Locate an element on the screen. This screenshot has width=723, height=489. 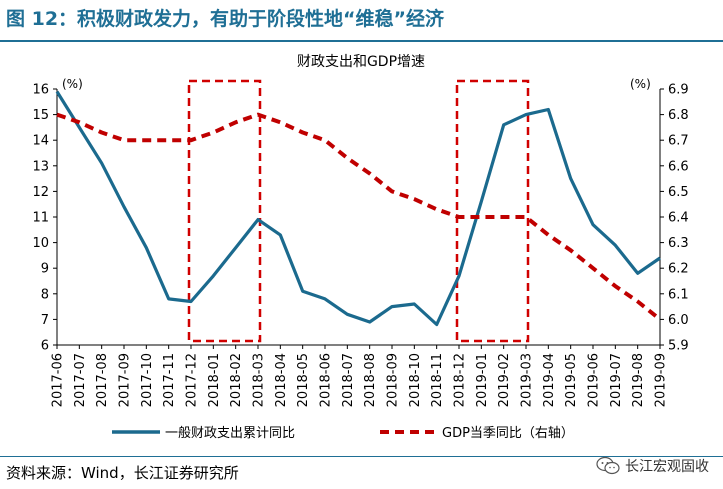
x-tick-label: 2018-08 is located at coordinates (370, 380).